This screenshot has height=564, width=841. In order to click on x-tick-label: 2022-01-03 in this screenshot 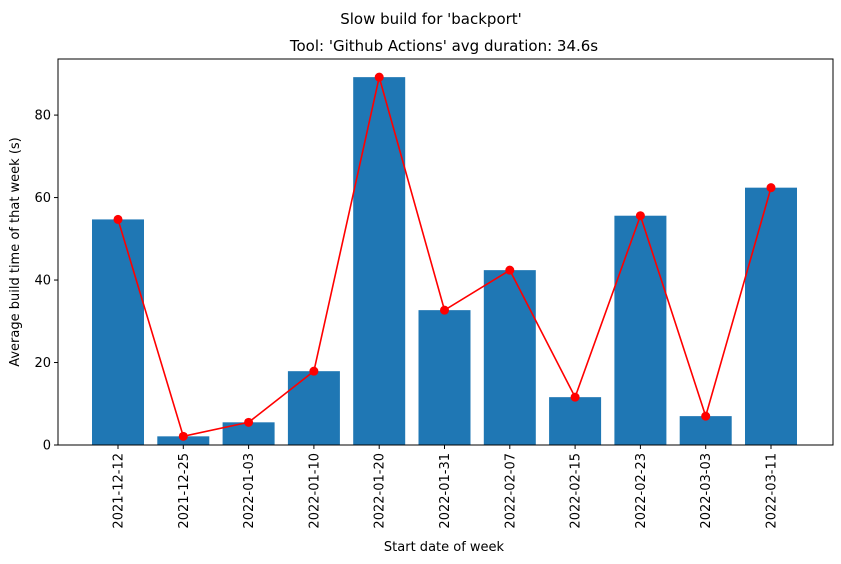, I will do `click(249, 491)`.